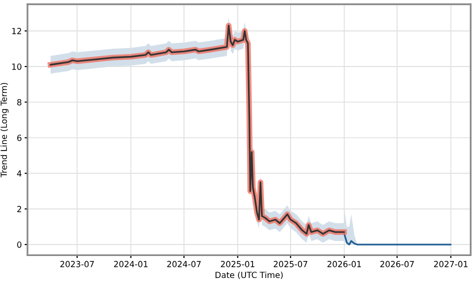 The image size is (474, 282). What do you see at coordinates (291, 264) in the screenshot?
I see `x-tick-label: 2025-07` at bounding box center [291, 264].